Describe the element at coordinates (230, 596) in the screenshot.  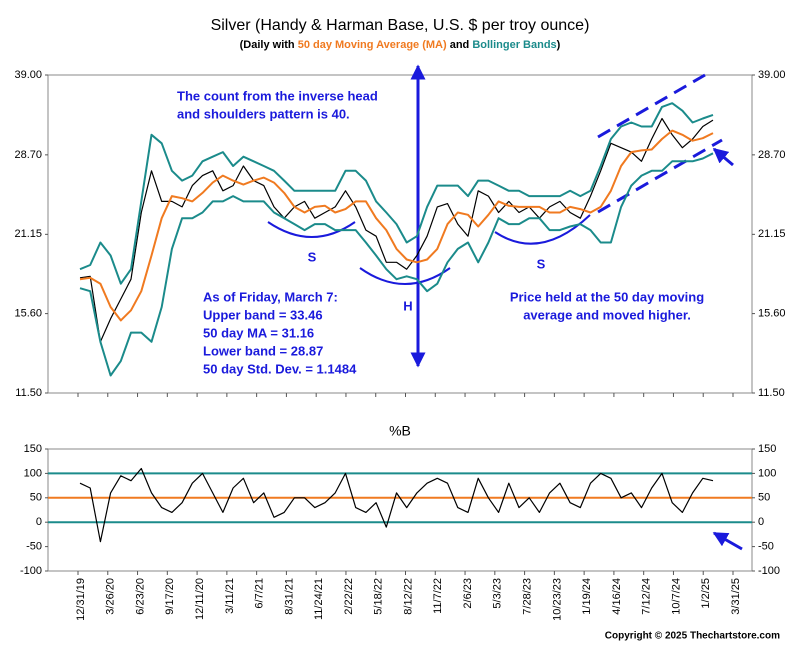
I see `x-tick-label: 3/11/21` at that location.